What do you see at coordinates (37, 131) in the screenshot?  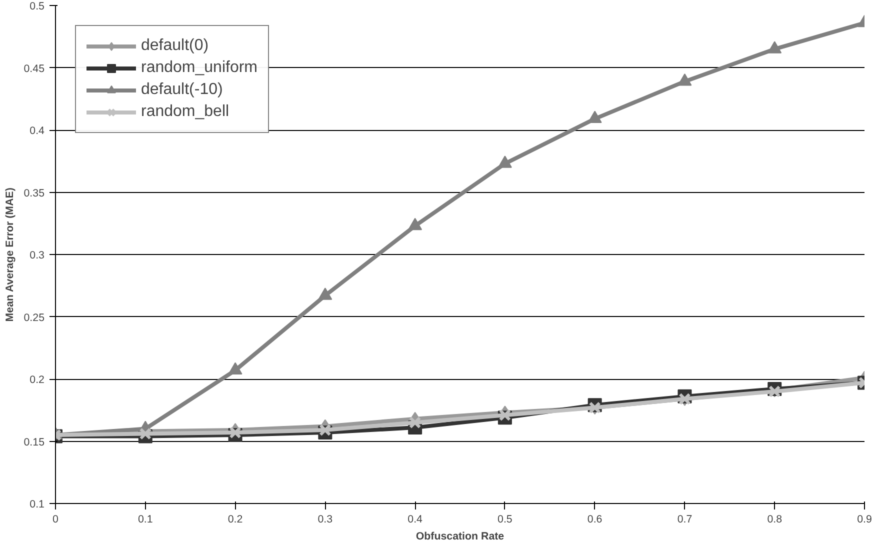 I see `y-tick-label: 0.4` at bounding box center [37, 131].